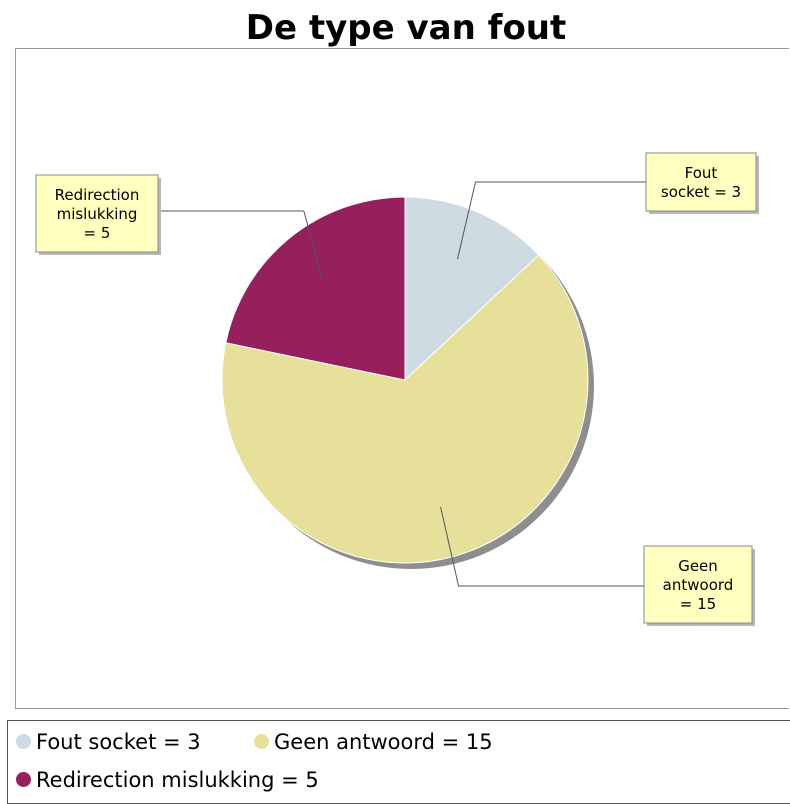 This screenshot has width=790, height=804. What do you see at coordinates (118, 742) in the screenshot?
I see `legend-label-fout-socket: Fout socket = 3` at bounding box center [118, 742].